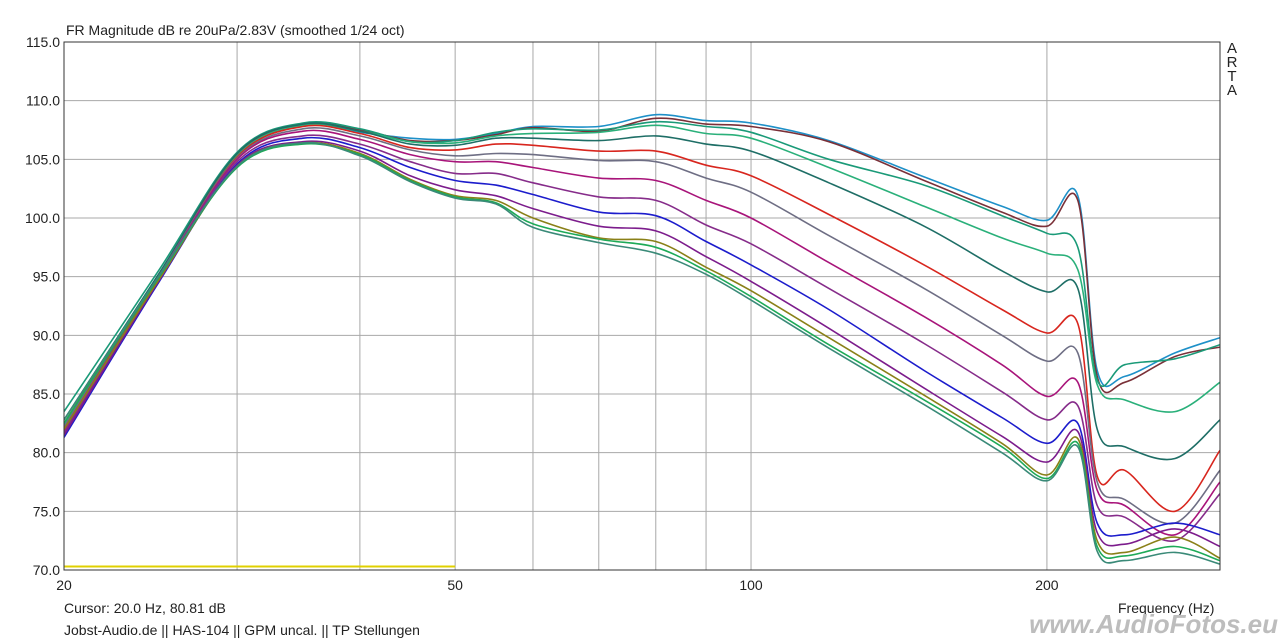 This screenshot has width=1284, height=642. I want to click on x-tick-label: 50, so click(455, 585).